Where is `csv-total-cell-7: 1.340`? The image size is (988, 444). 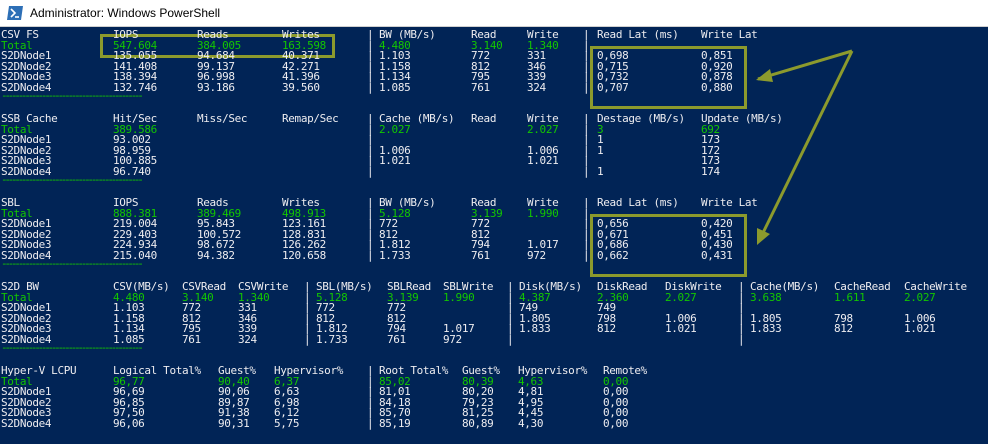
csv-total-cell-7: 1.340 is located at coordinates (543, 45).